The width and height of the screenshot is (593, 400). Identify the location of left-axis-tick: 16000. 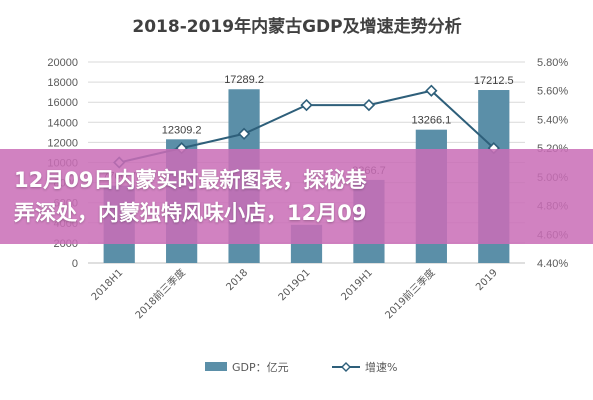
(62, 103).